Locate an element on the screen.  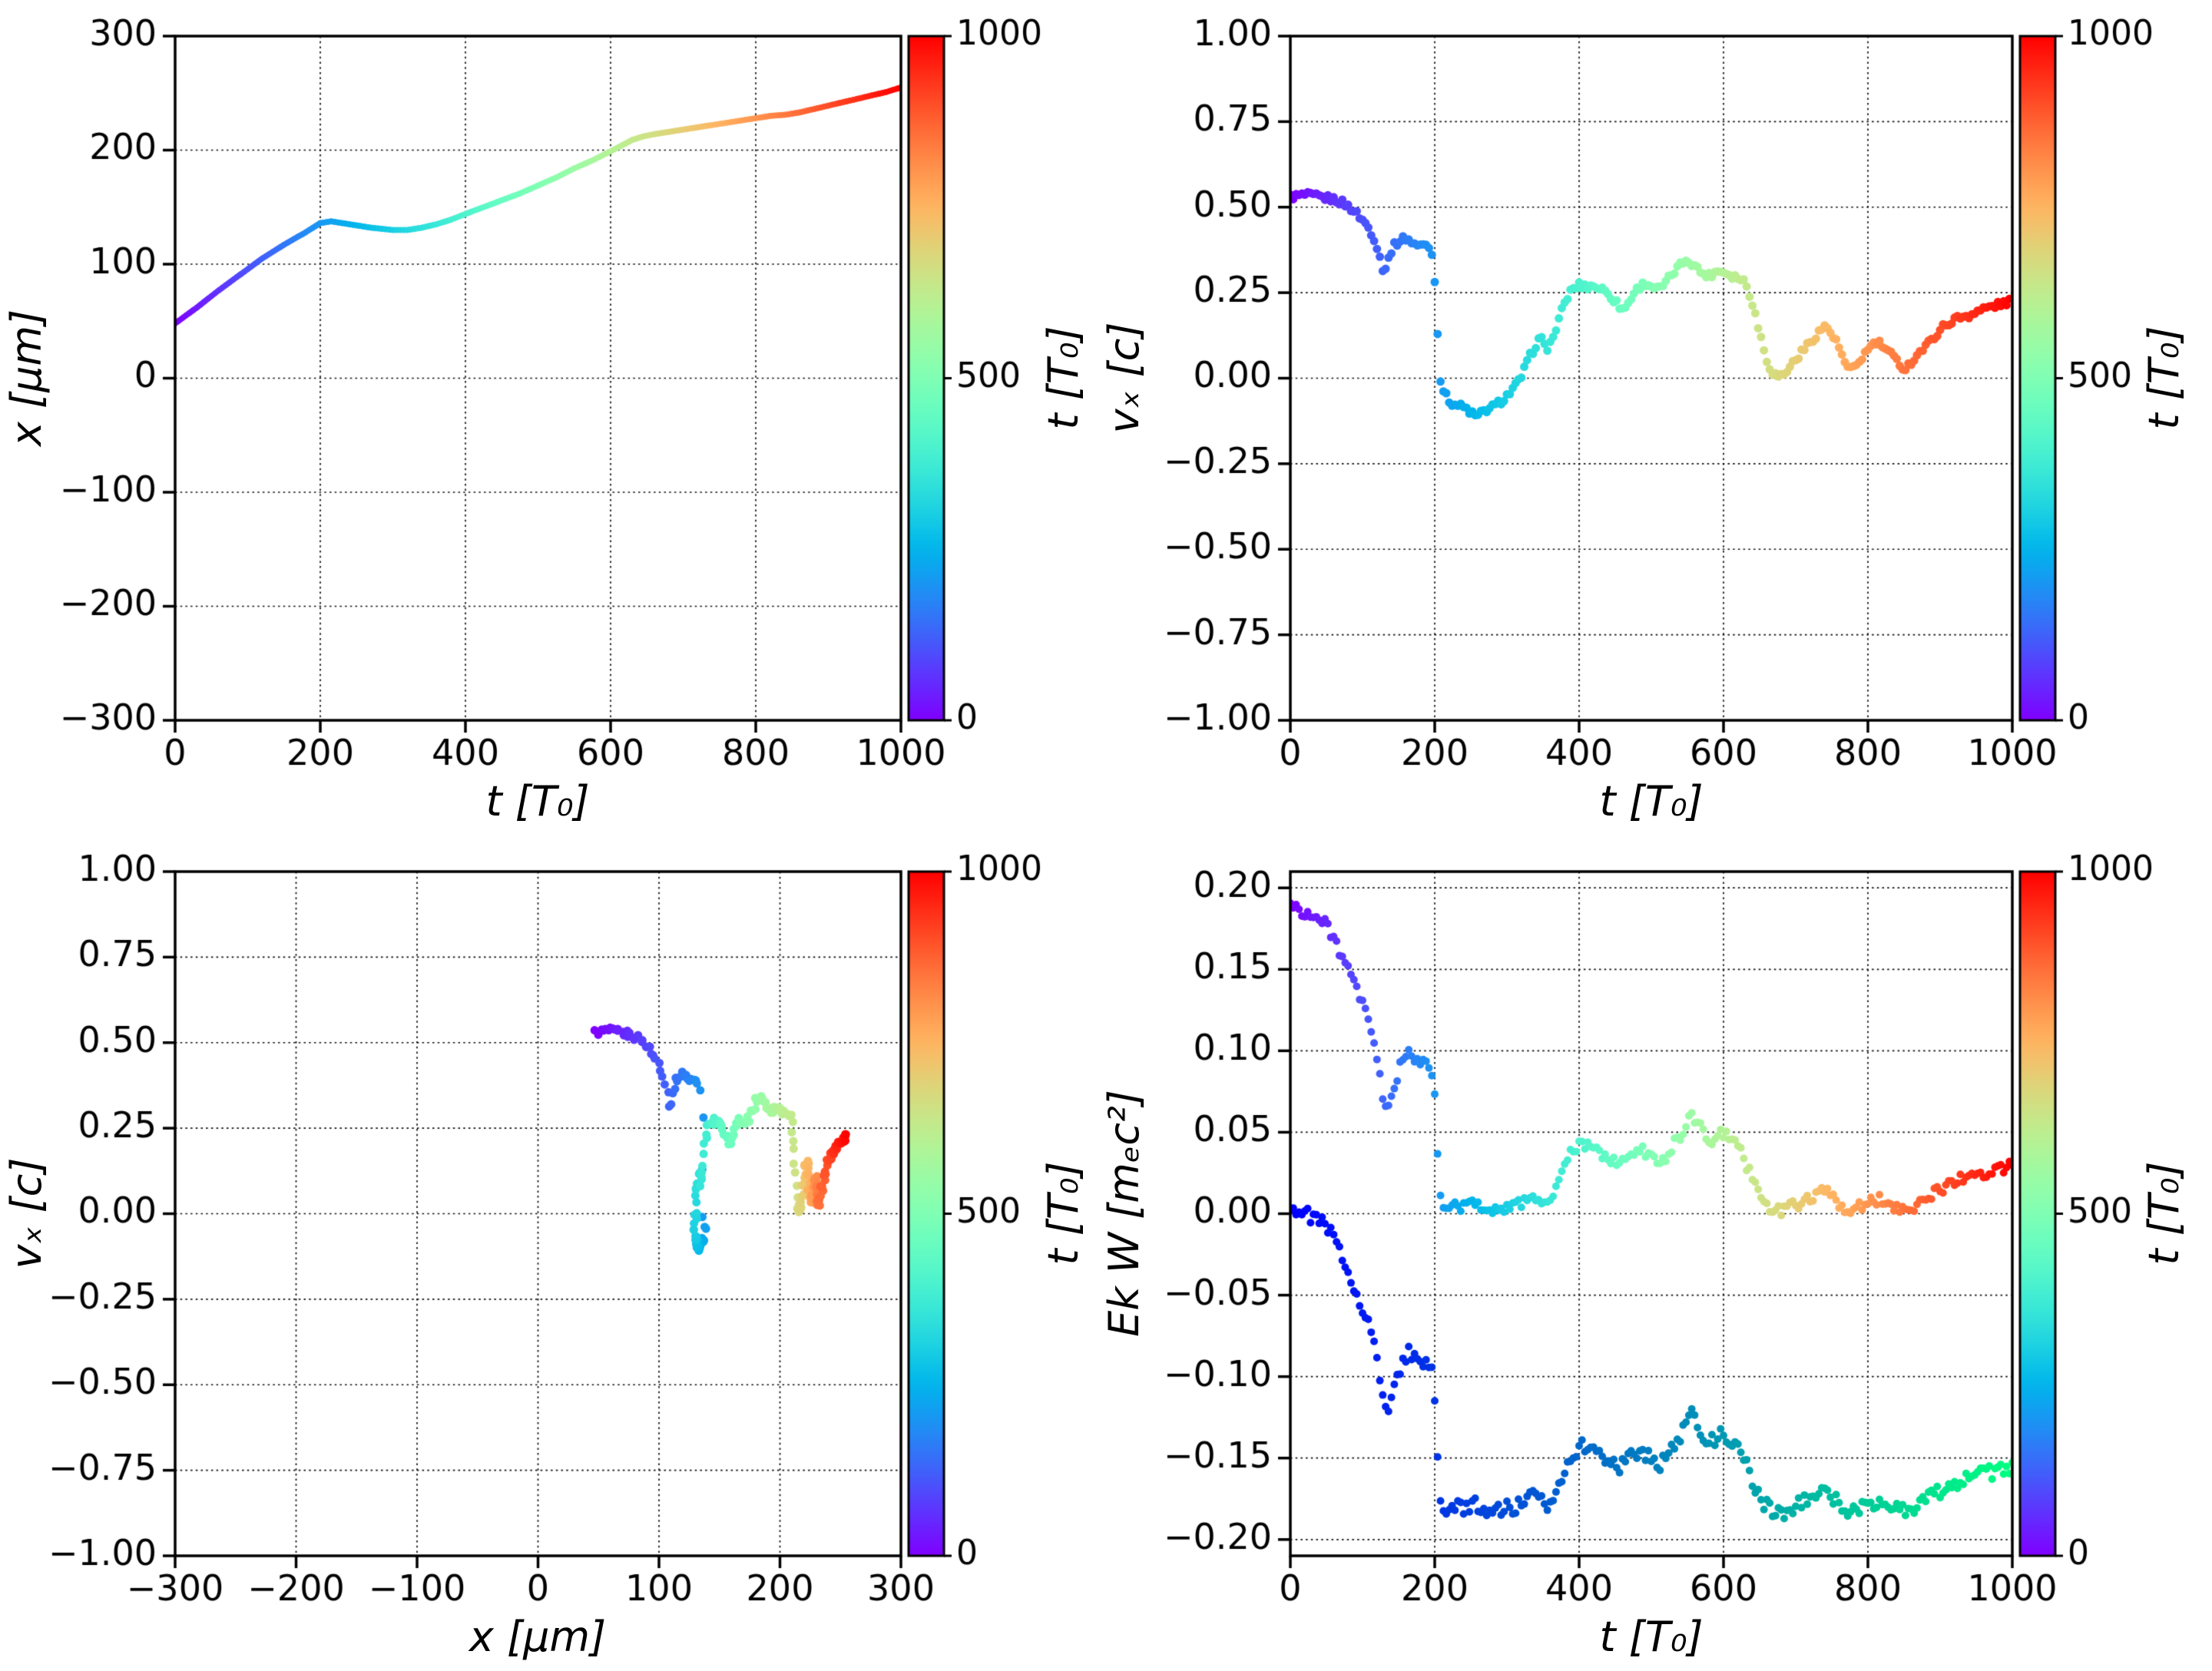
x-axis-label: x [μm] is located at coordinates (538, 1637).